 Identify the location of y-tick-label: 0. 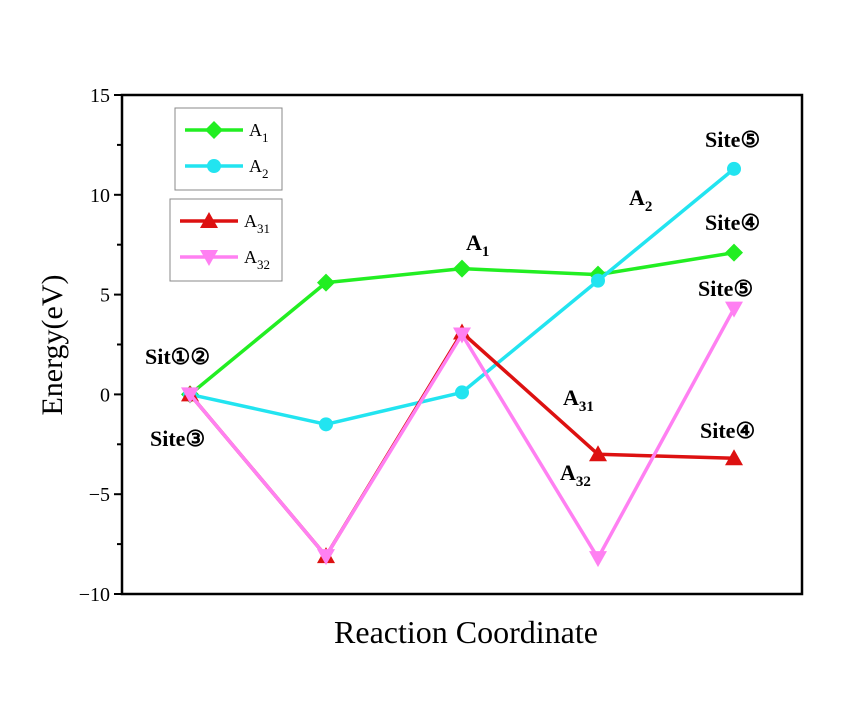
(105, 395).